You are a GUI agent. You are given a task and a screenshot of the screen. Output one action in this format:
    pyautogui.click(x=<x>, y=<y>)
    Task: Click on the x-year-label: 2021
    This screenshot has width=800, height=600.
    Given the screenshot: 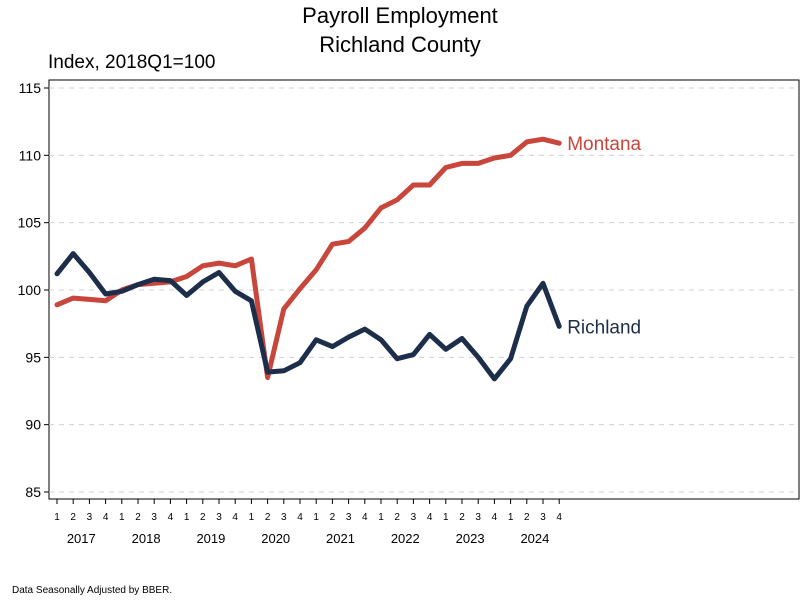 What is the action you would take?
    pyautogui.click(x=340, y=538)
    